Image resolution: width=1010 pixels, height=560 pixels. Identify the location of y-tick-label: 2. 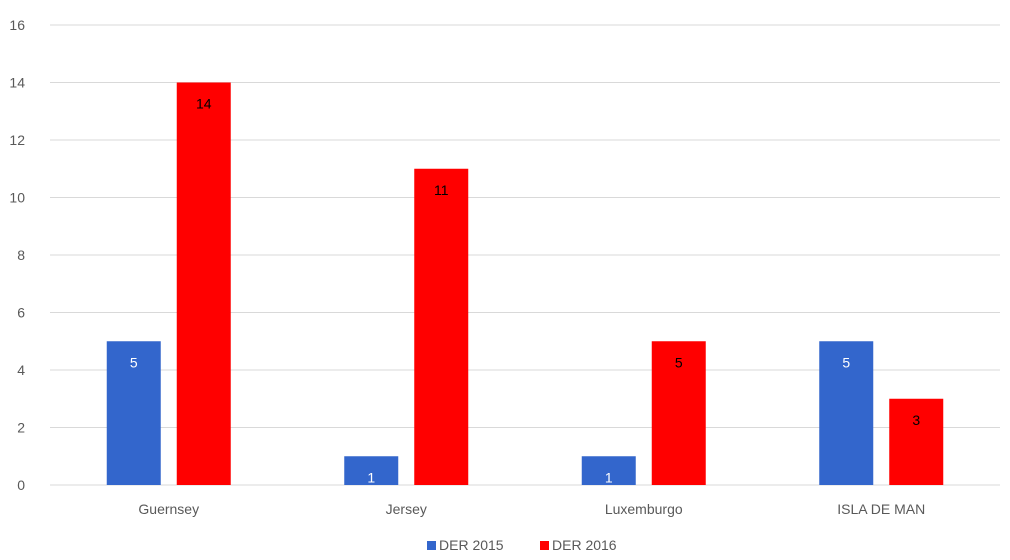
(21, 428).